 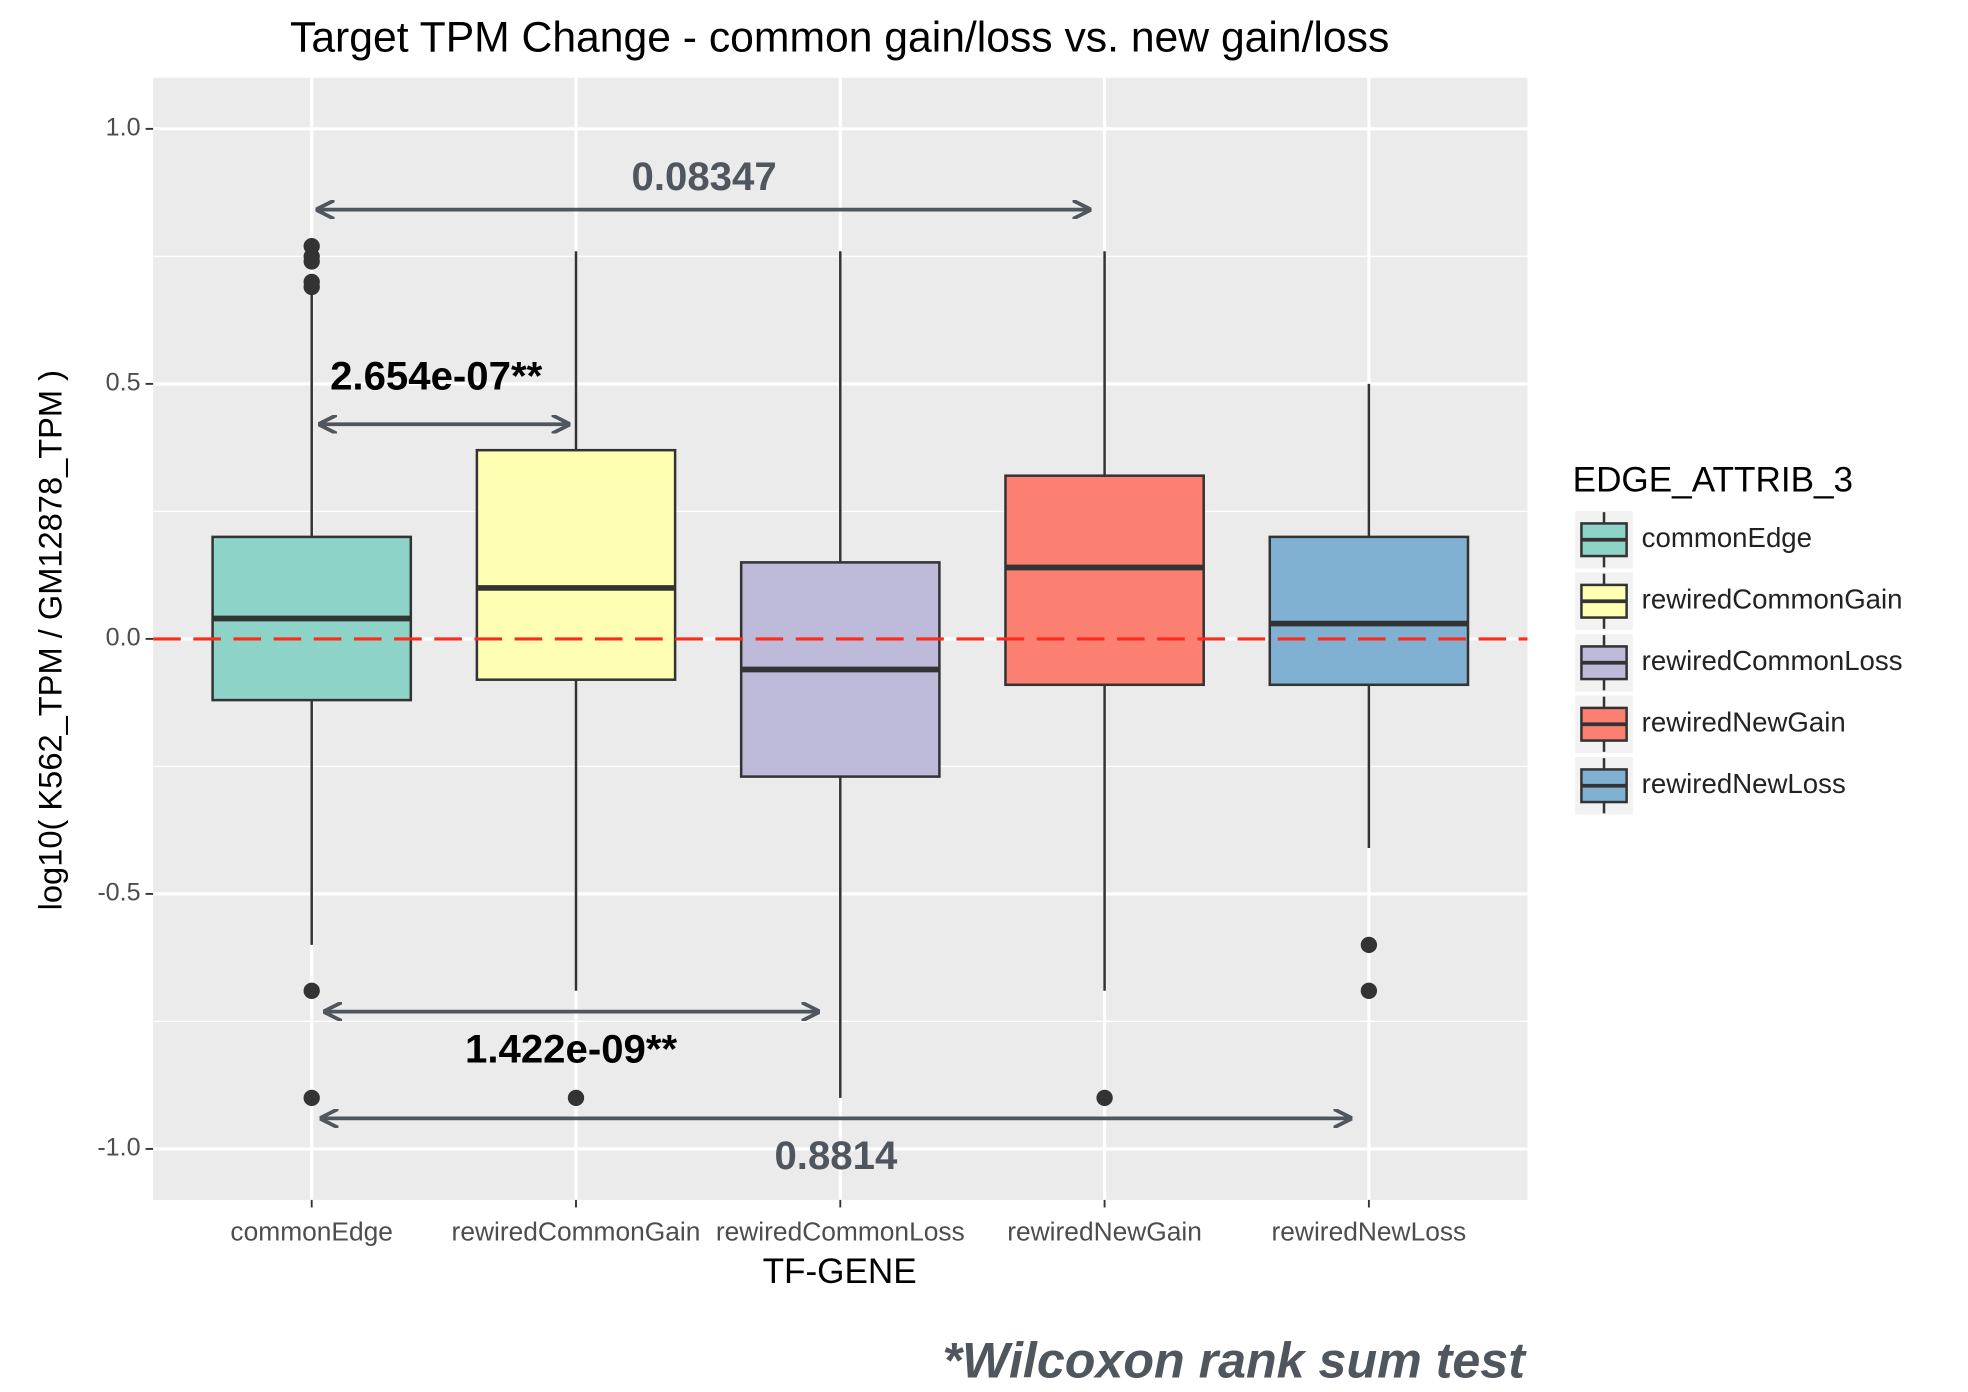 What do you see at coordinates (123, 383) in the screenshot?
I see `y-tick-label: 0.5` at bounding box center [123, 383].